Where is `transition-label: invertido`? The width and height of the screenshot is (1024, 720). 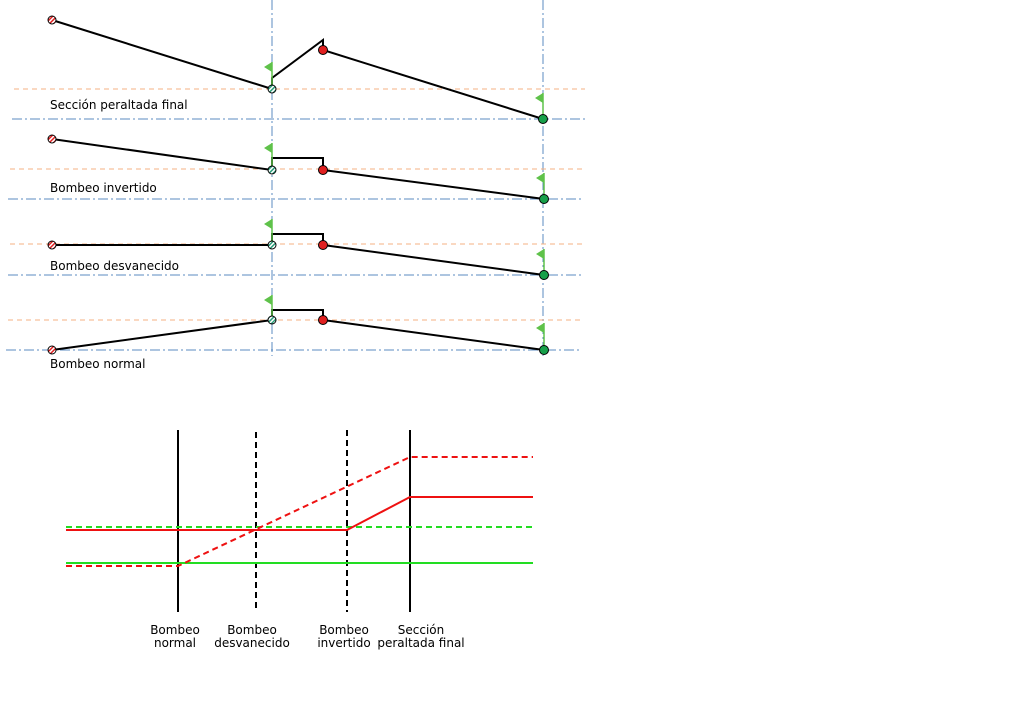
transition-label: invertido is located at coordinates (343, 643).